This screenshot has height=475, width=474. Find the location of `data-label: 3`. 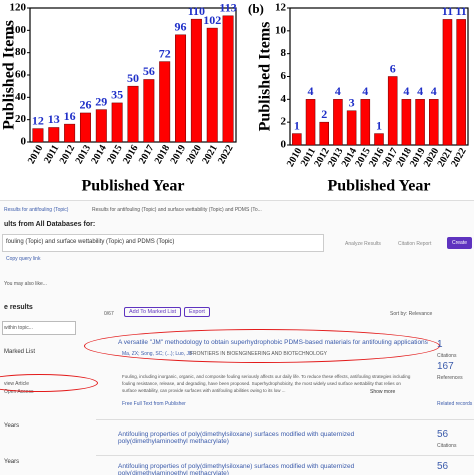

data-label: 3 is located at coordinates (352, 103).